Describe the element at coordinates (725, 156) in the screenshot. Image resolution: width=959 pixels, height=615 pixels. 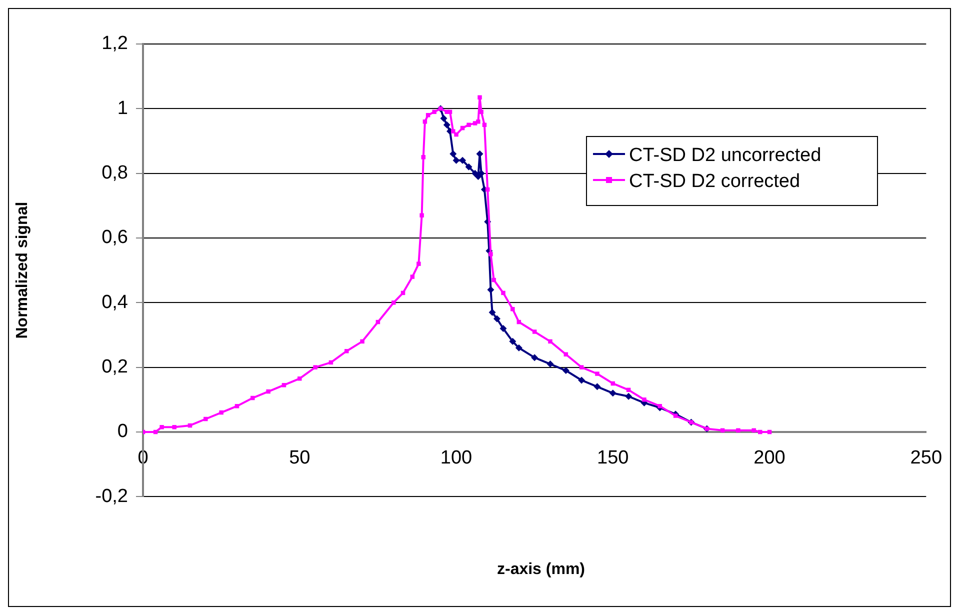
I see `legend-label: CT-SD D2 uncorrected` at that location.